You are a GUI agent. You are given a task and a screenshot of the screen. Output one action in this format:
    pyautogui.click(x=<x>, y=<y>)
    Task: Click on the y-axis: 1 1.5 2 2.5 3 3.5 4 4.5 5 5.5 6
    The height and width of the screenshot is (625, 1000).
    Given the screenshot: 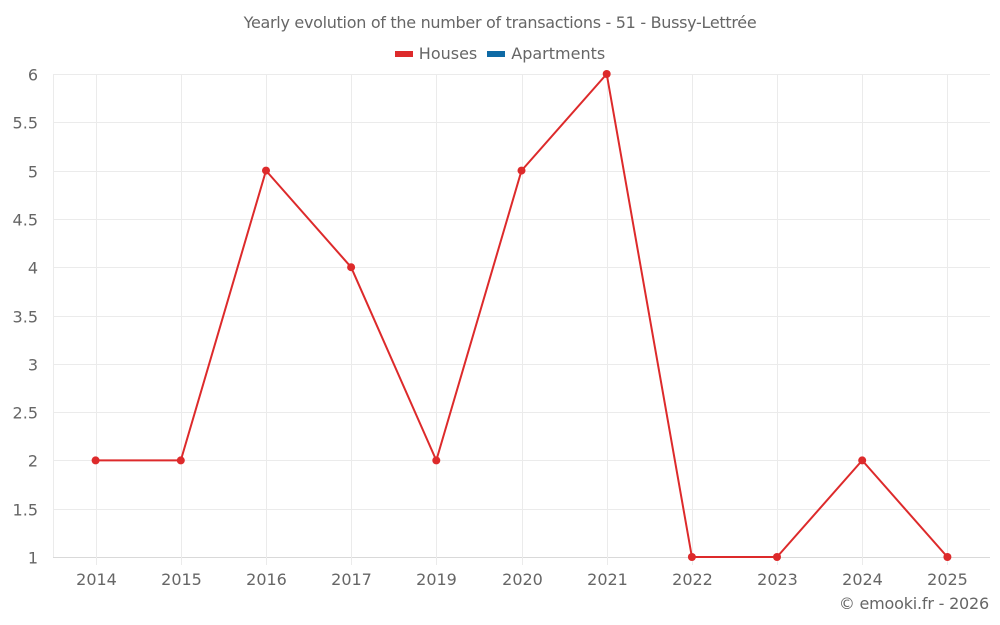 What is the action you would take?
    pyautogui.click(x=25, y=317)
    